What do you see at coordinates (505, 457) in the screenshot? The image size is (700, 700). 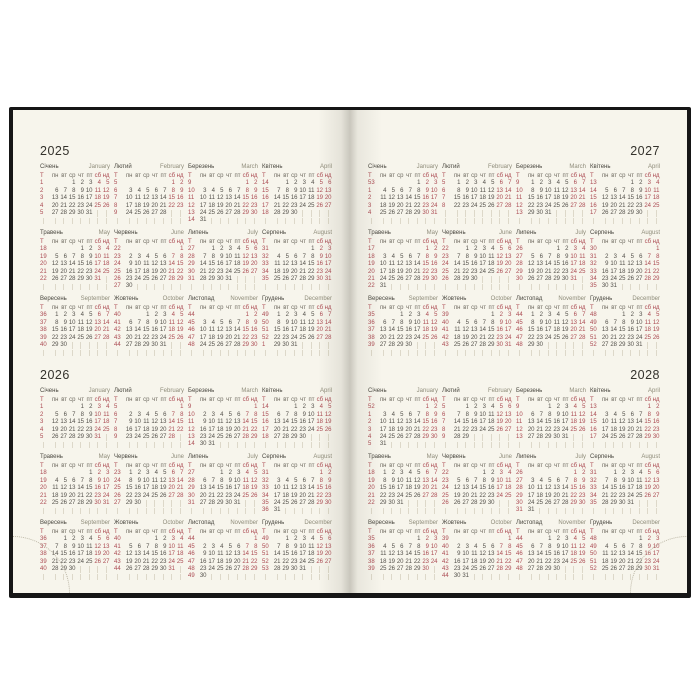 I see `month-name-en: June` at bounding box center [505, 457].